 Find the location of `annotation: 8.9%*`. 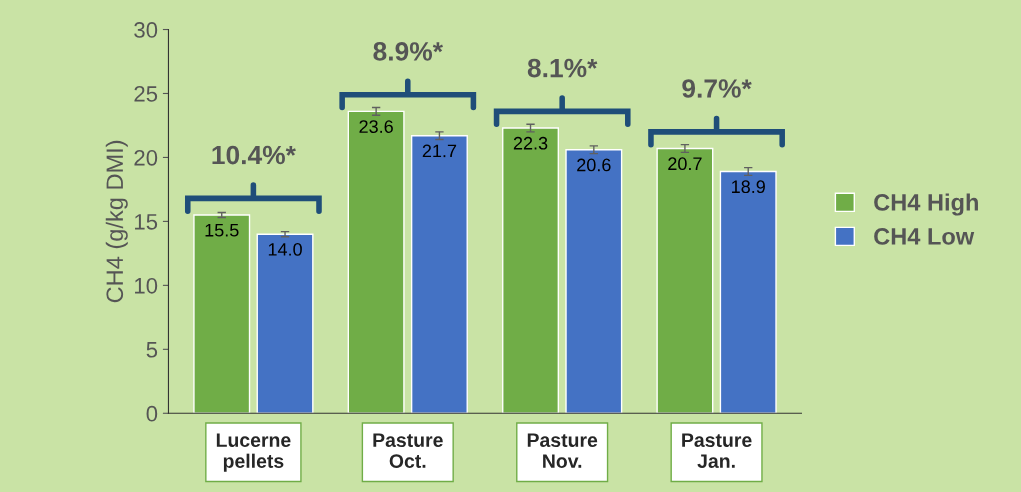

annotation: 8.9%* is located at coordinates (408, 51).